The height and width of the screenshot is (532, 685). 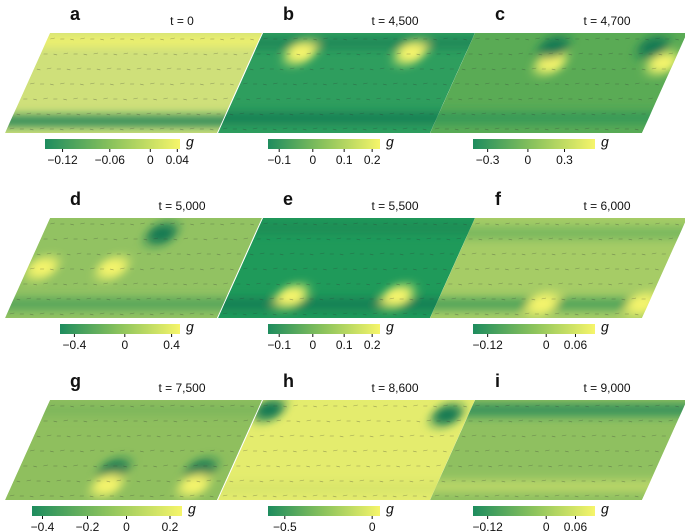 I want to click on panel: c t = 4,700 g −0.3 0 0.3, so click(x=557, y=85).